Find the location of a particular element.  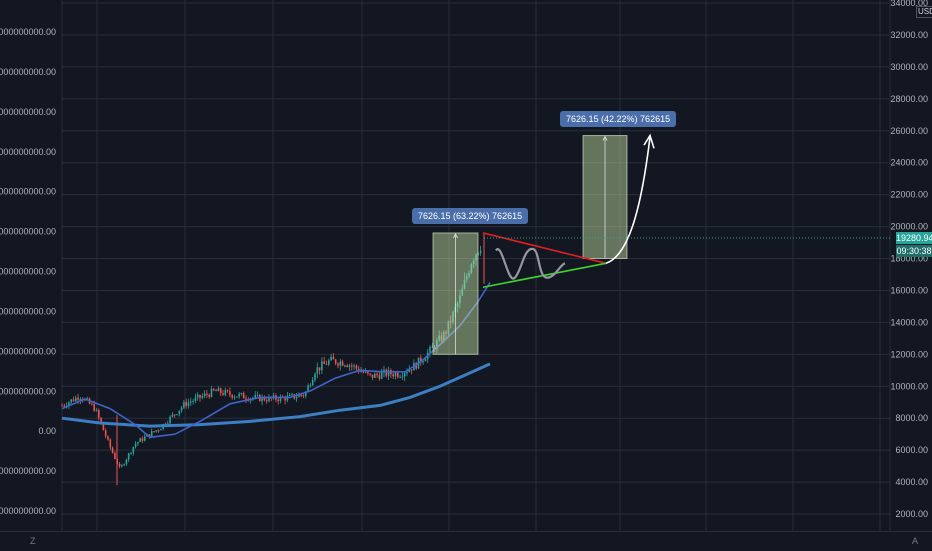

auto-scale-button: A is located at coordinates (915, 541).